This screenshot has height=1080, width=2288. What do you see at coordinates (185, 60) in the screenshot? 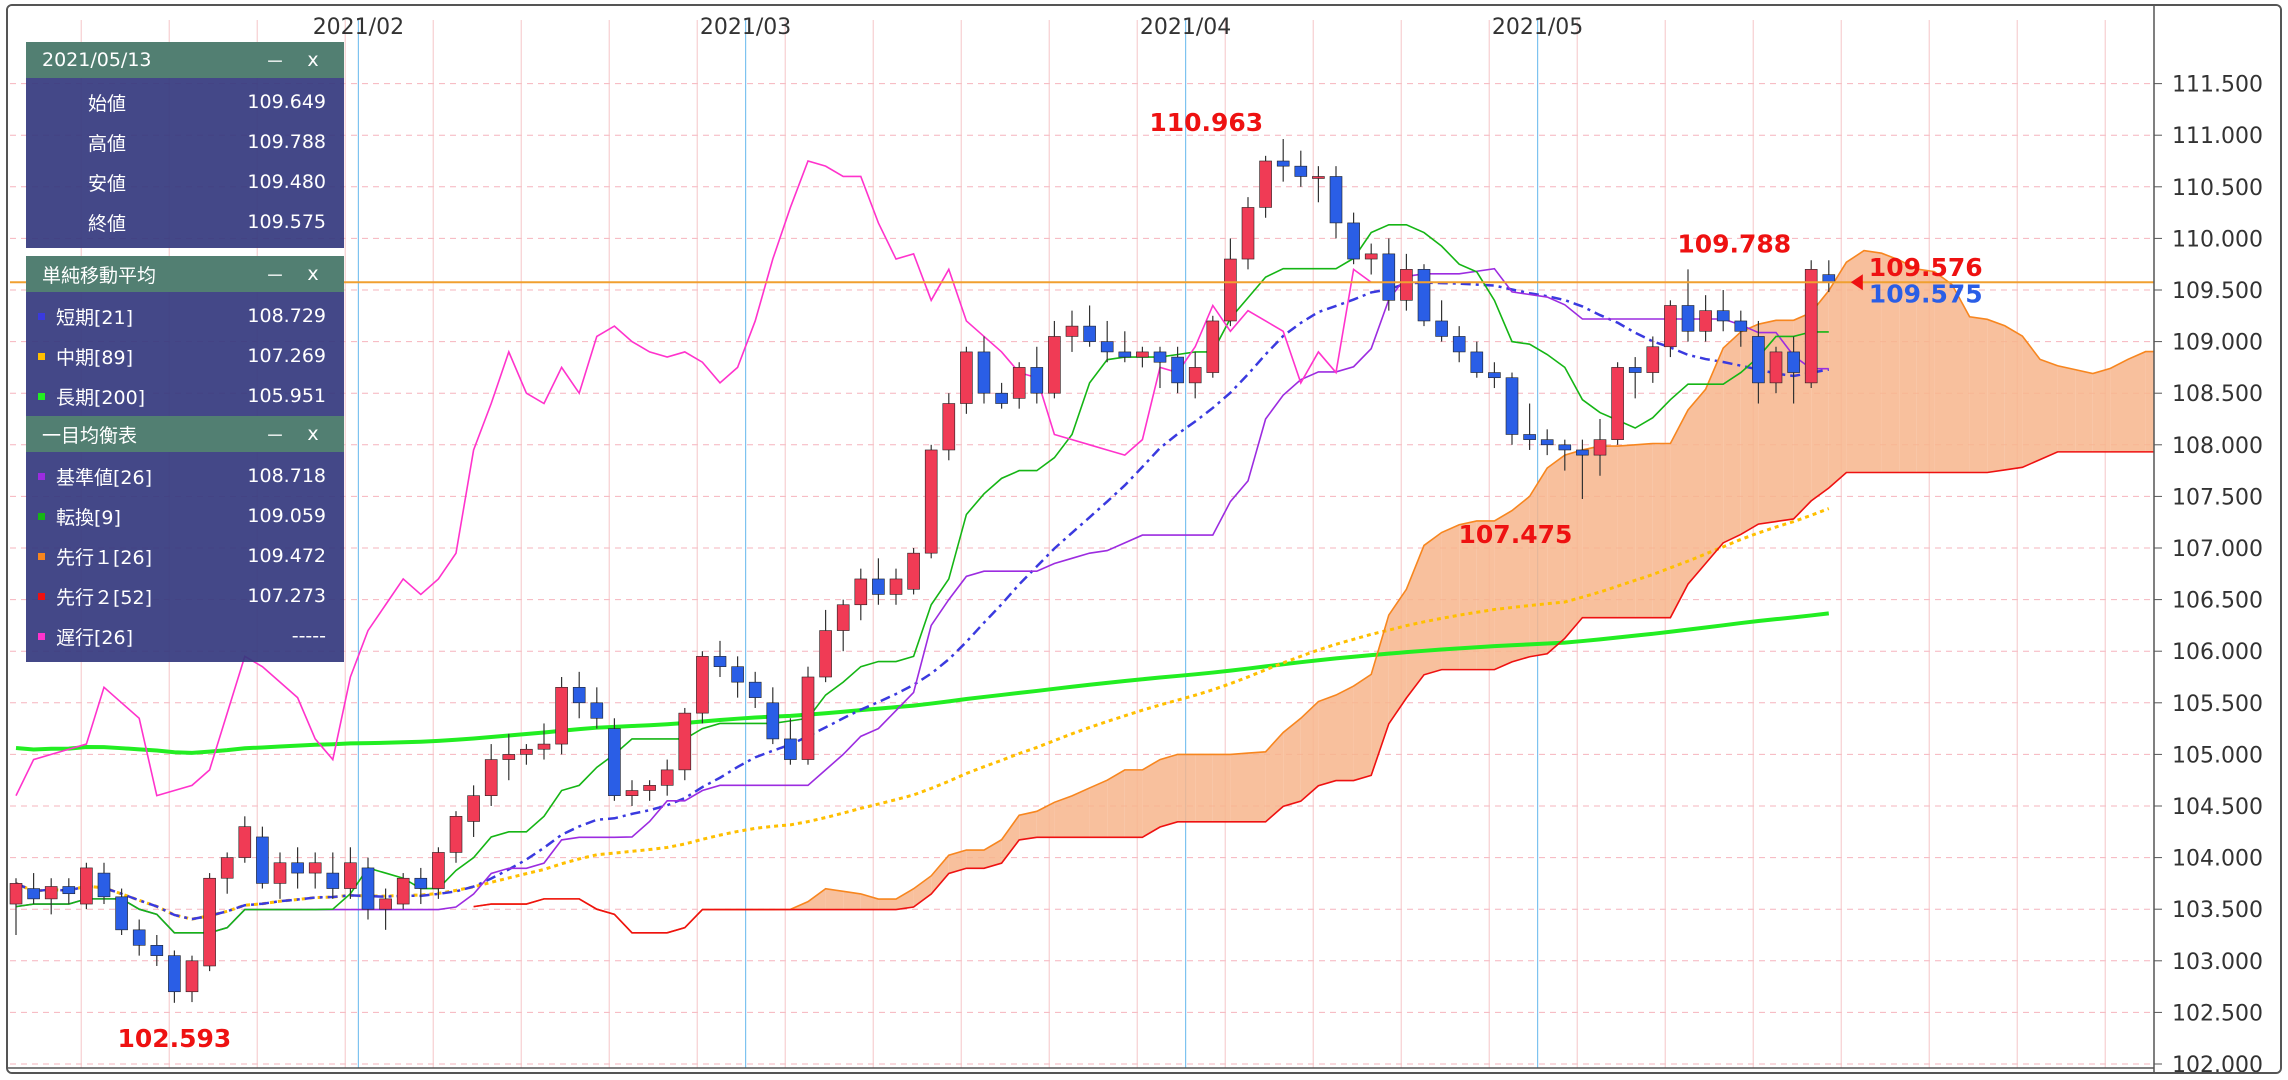
I see `ohlc-panel-header: 2021/05/13 － x` at bounding box center [185, 60].